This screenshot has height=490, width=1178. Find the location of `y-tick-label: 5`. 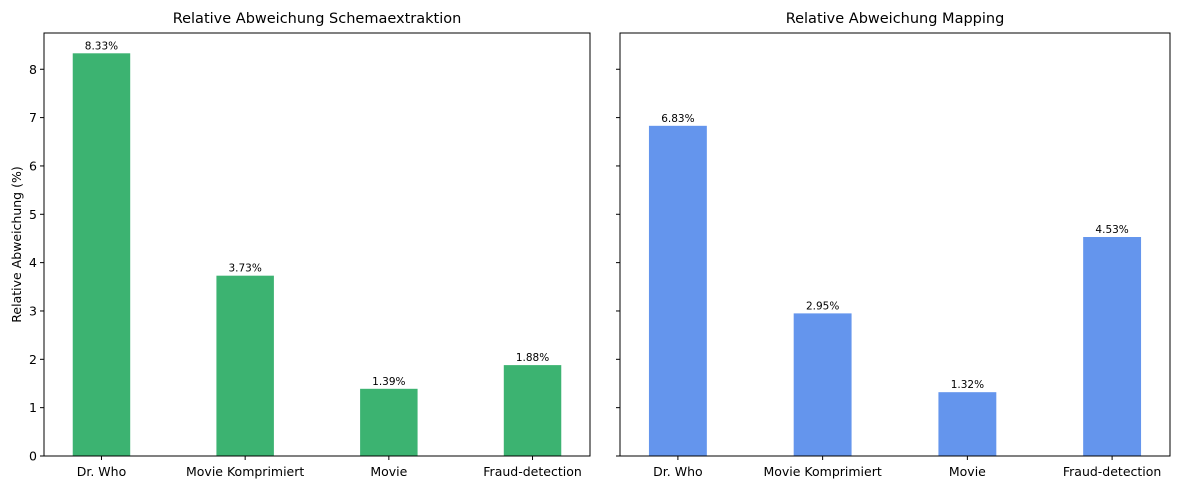

y-tick-label: 5 is located at coordinates (33, 214).